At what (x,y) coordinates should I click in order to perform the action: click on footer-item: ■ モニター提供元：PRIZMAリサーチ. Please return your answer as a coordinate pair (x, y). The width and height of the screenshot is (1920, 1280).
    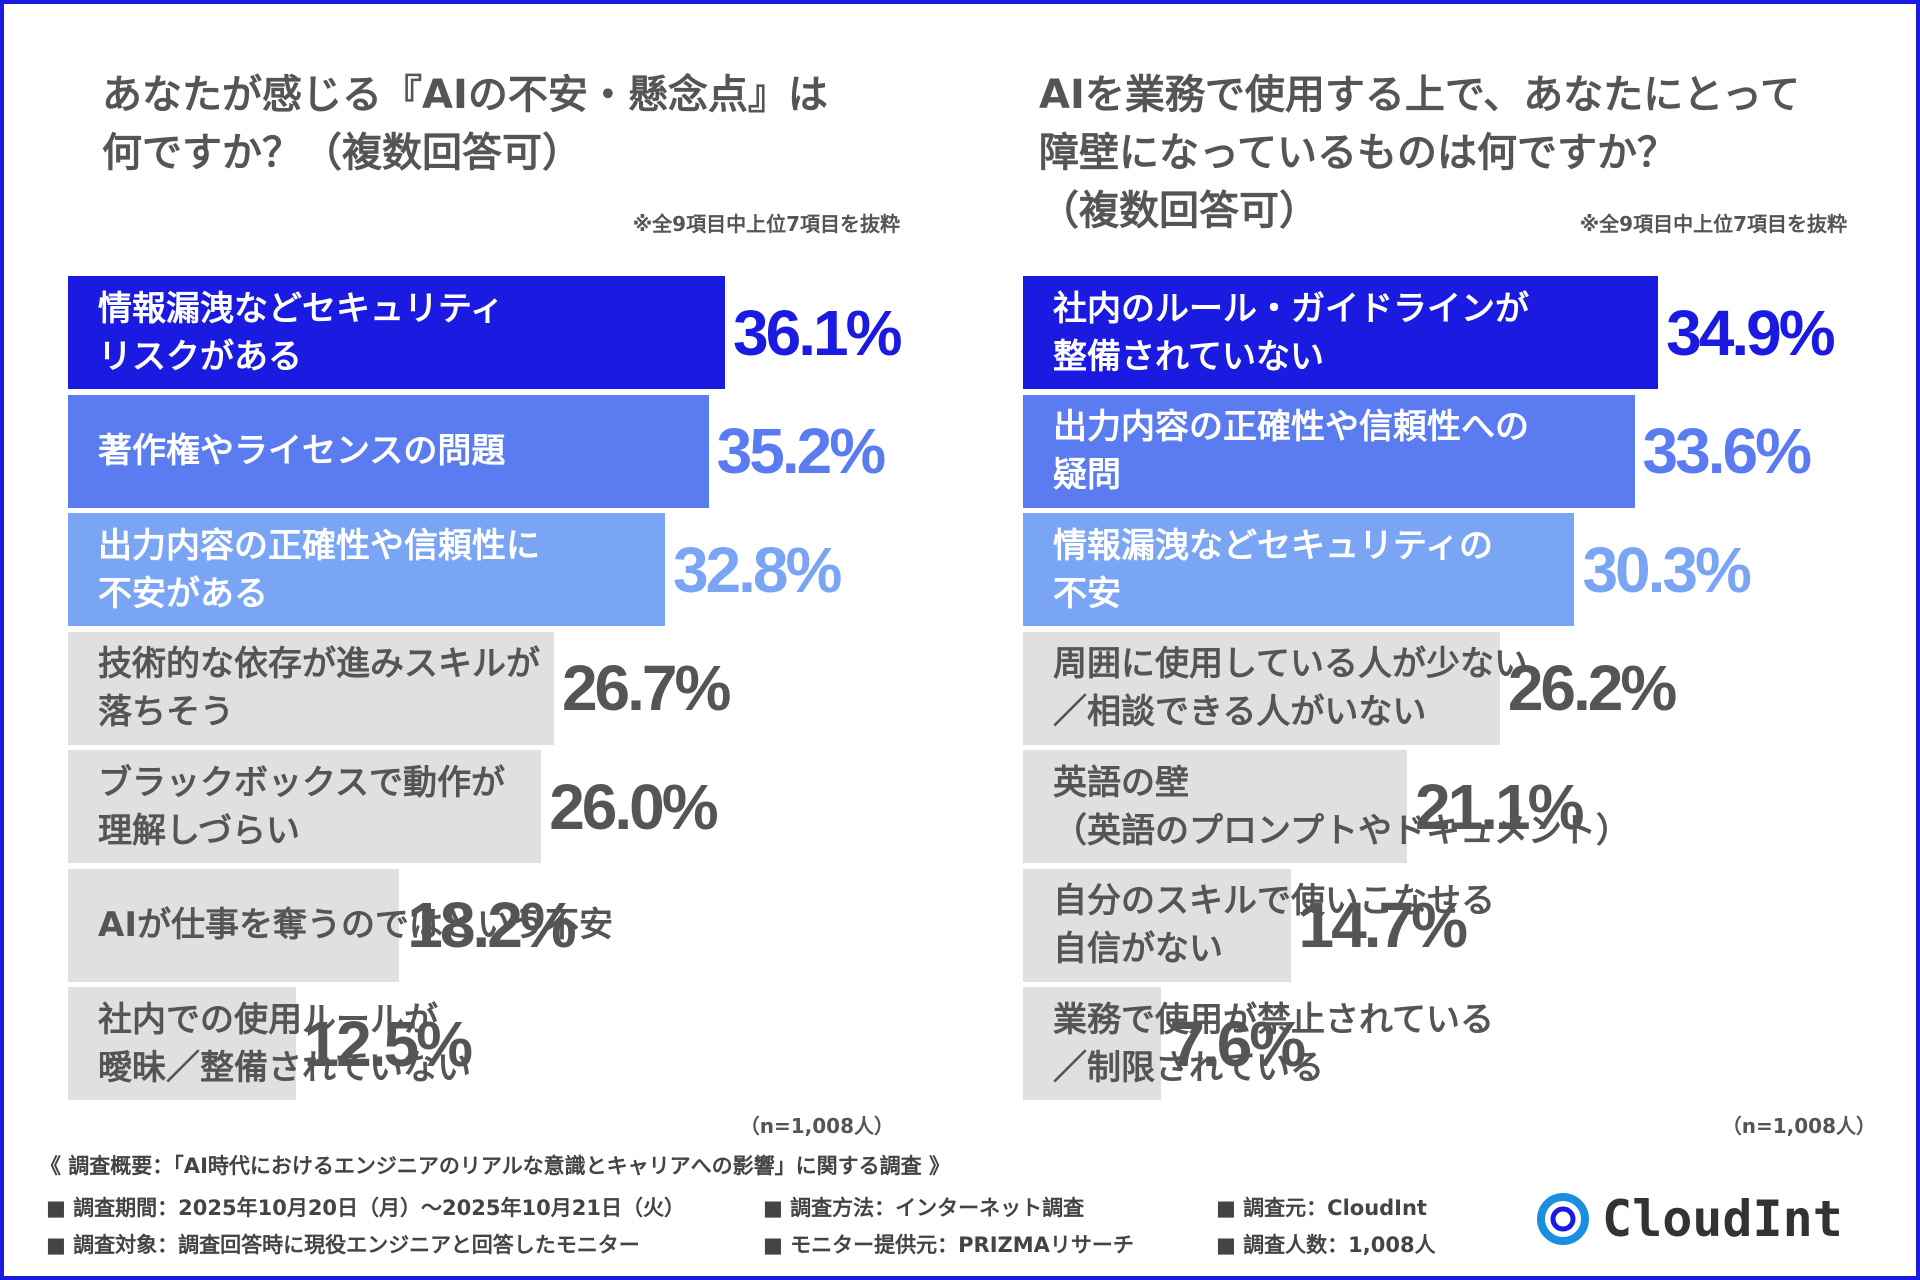
    Looking at the image, I should click on (948, 1245).